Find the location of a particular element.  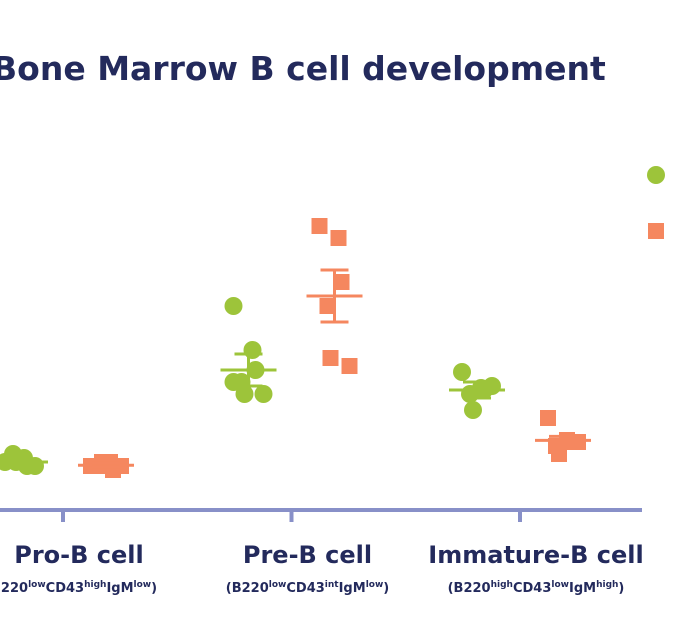

superscript: int is located at coordinates (332, 585).